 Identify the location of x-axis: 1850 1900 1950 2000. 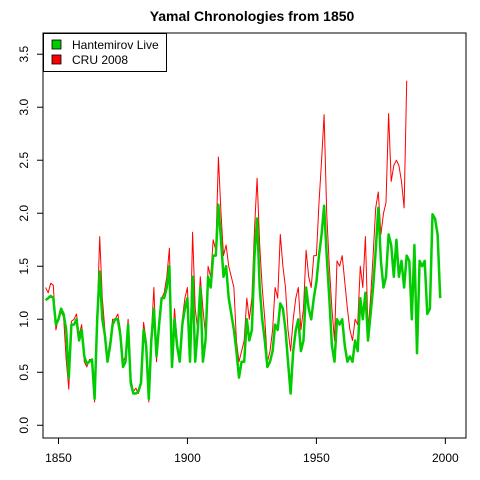
(252, 451).